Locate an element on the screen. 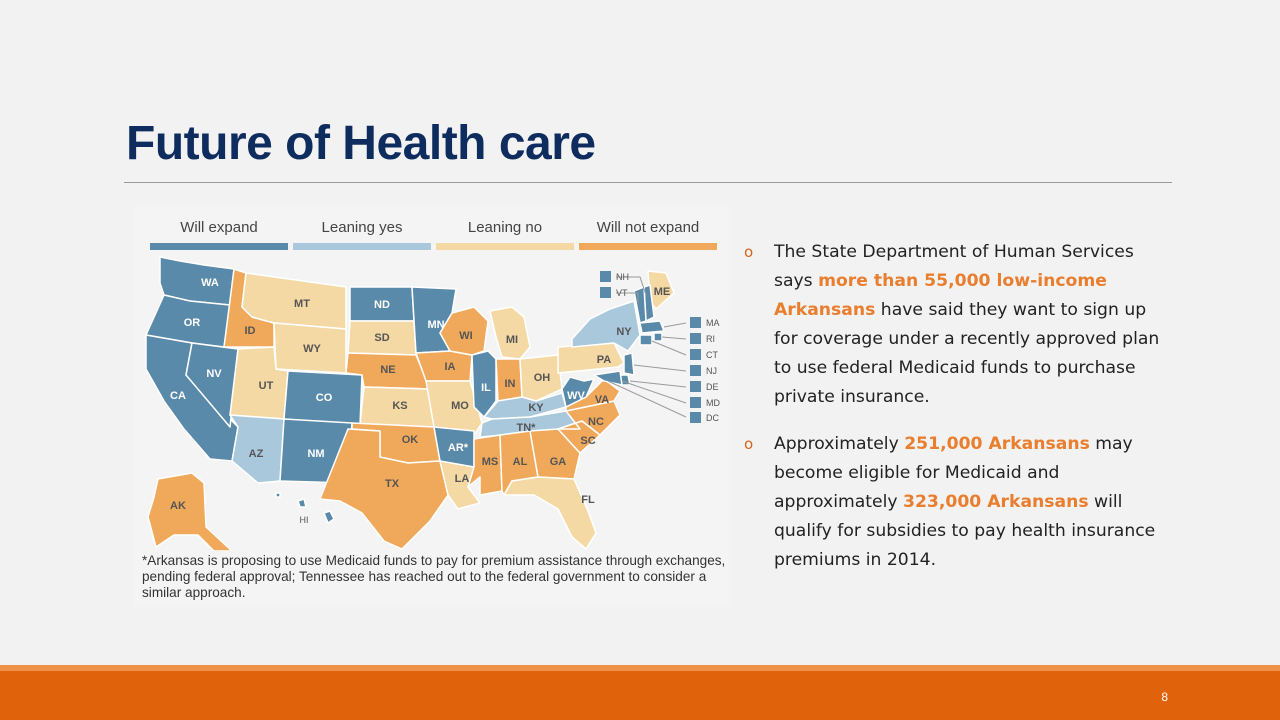 The width and height of the screenshot is (1280, 720). legend-leaning-yes: Leaning yes is located at coordinates (362, 233).